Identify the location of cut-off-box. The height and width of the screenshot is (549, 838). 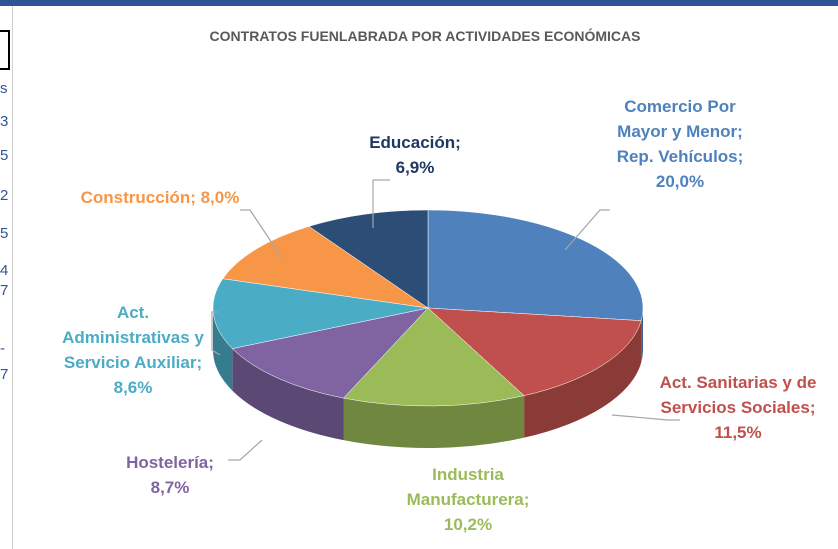
(5, 50).